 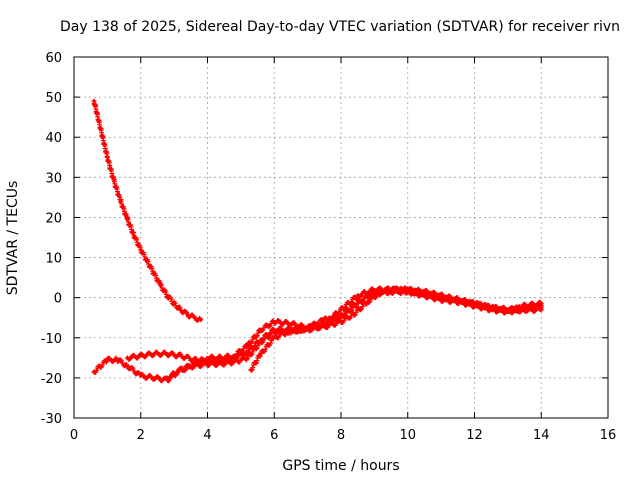 I want to click on x-tick-label: 0, so click(x=74, y=435).